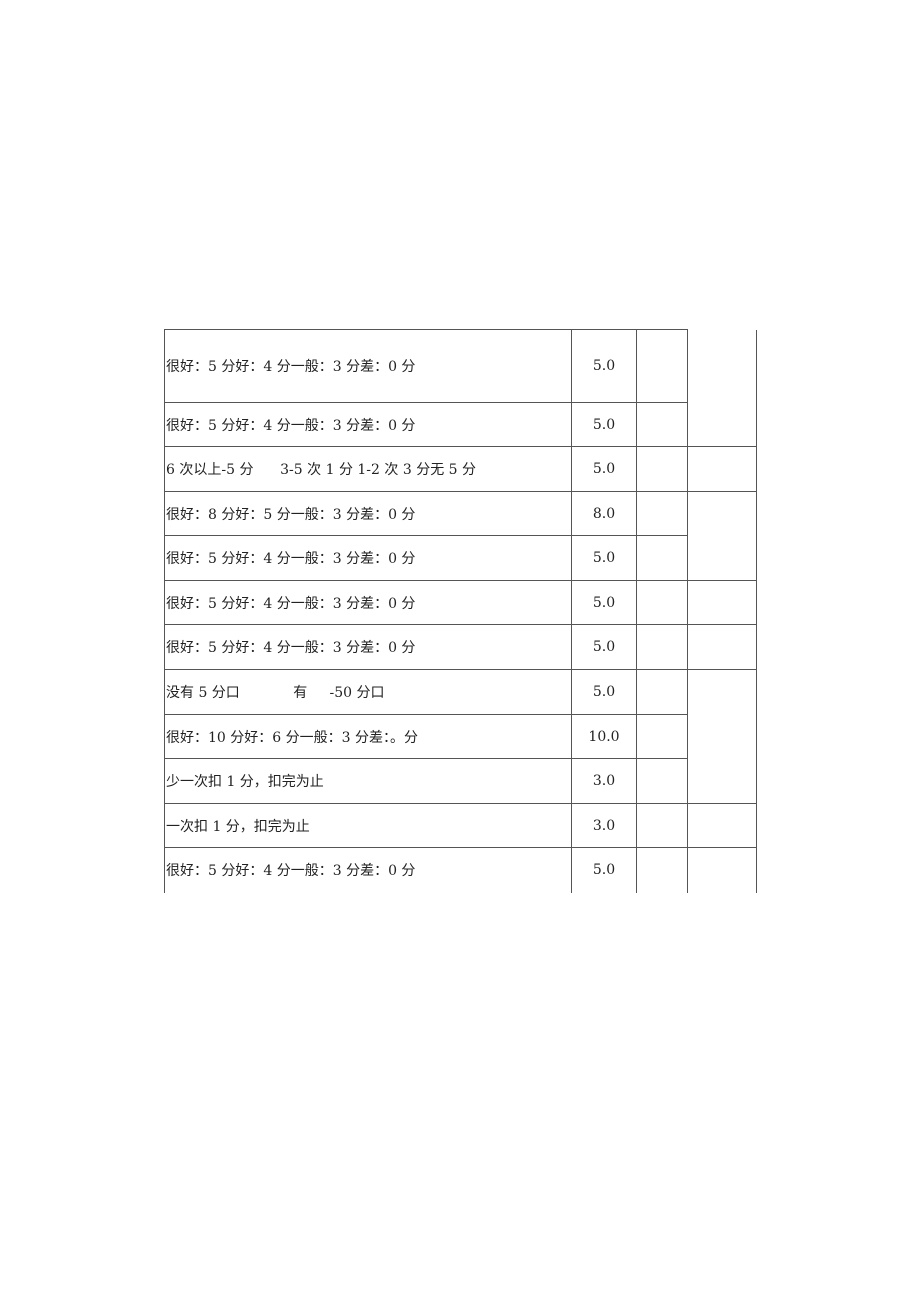 This screenshot has height=1301, width=920. What do you see at coordinates (368, 513) in the screenshot?
I see `criteria-cell: 很好：8 分好：5 分一般：3 分差：0 分` at bounding box center [368, 513].